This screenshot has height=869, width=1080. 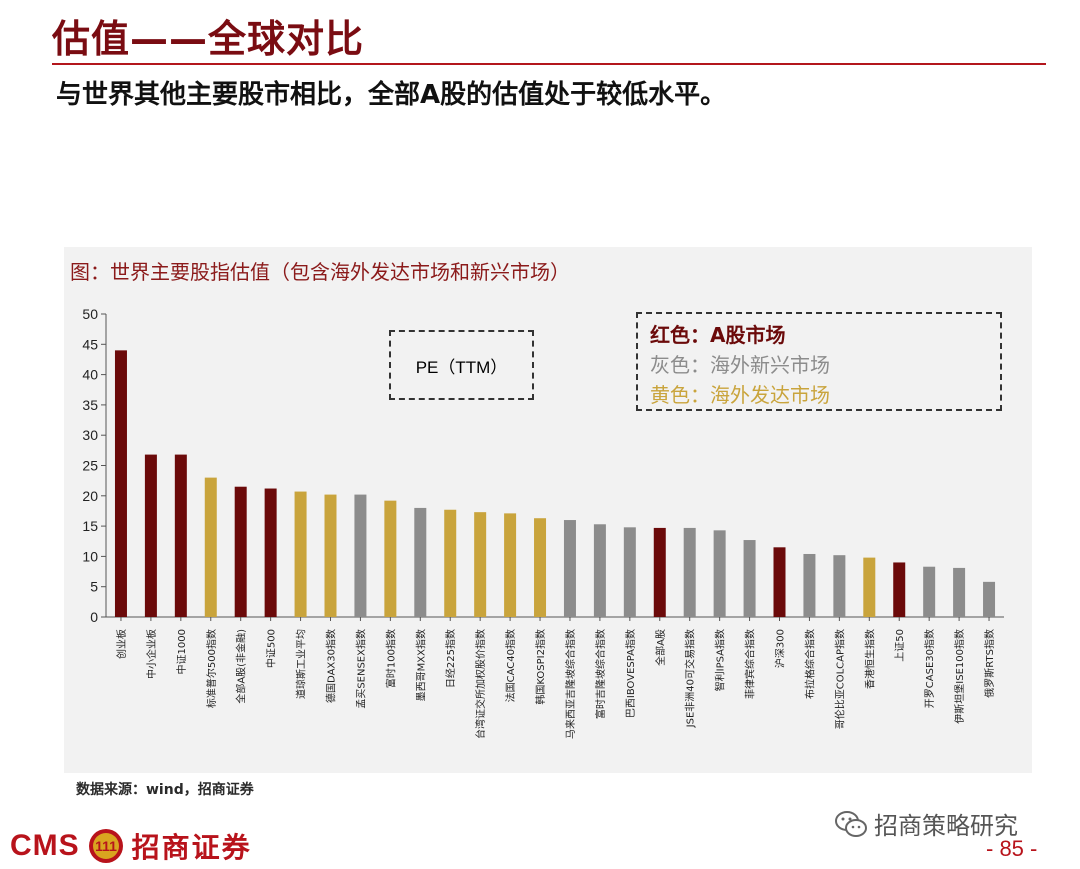 What do you see at coordinates (390, 658) in the screenshot?
I see `x-tick-label: 富时100指数` at bounding box center [390, 658].